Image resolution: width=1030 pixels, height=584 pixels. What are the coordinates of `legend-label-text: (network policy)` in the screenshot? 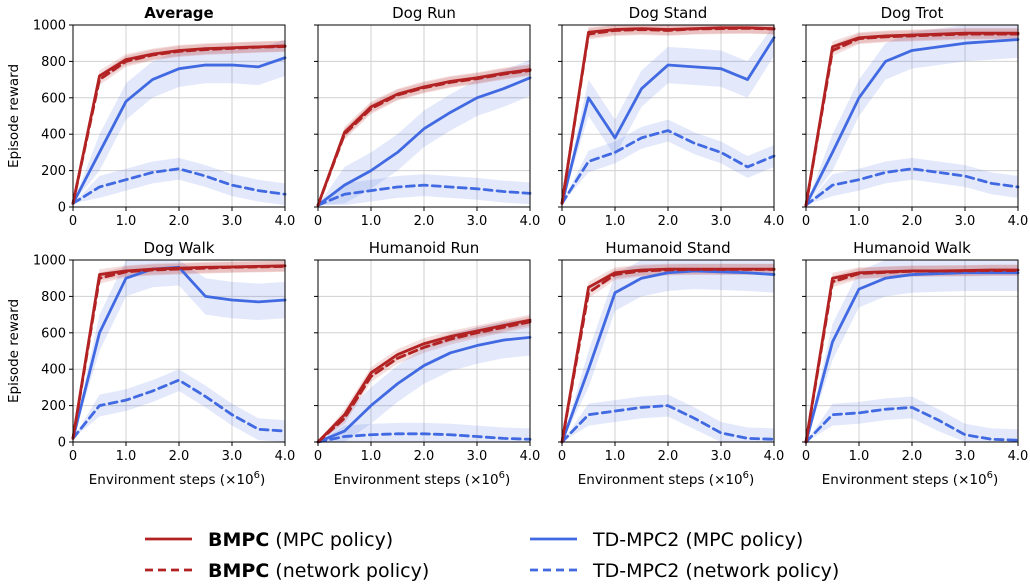 It's located at (349, 571).